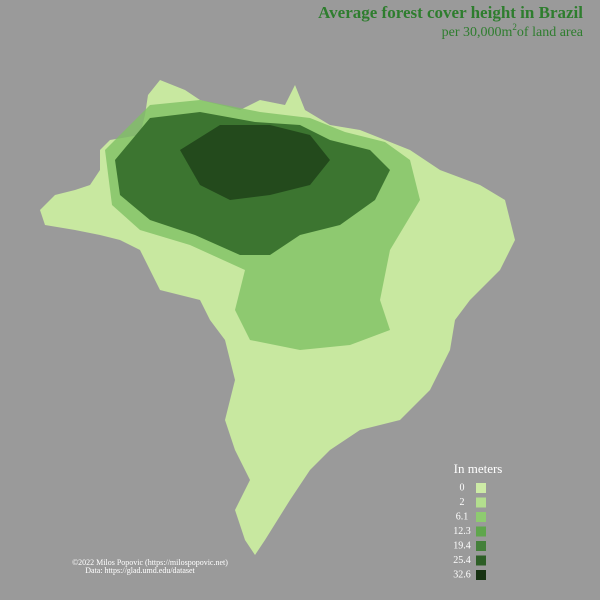  What do you see at coordinates (462, 516) in the screenshot?
I see `legend-label: 6.1` at bounding box center [462, 516].